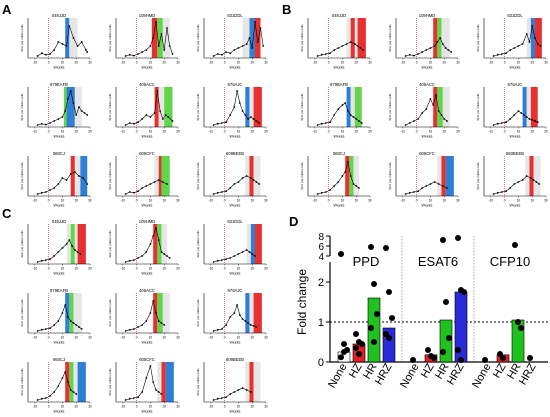 The height and width of the screenshot is (417, 550). Describe the element at coordinates (62, 107) in the screenshot. I see `series-line` at that location.